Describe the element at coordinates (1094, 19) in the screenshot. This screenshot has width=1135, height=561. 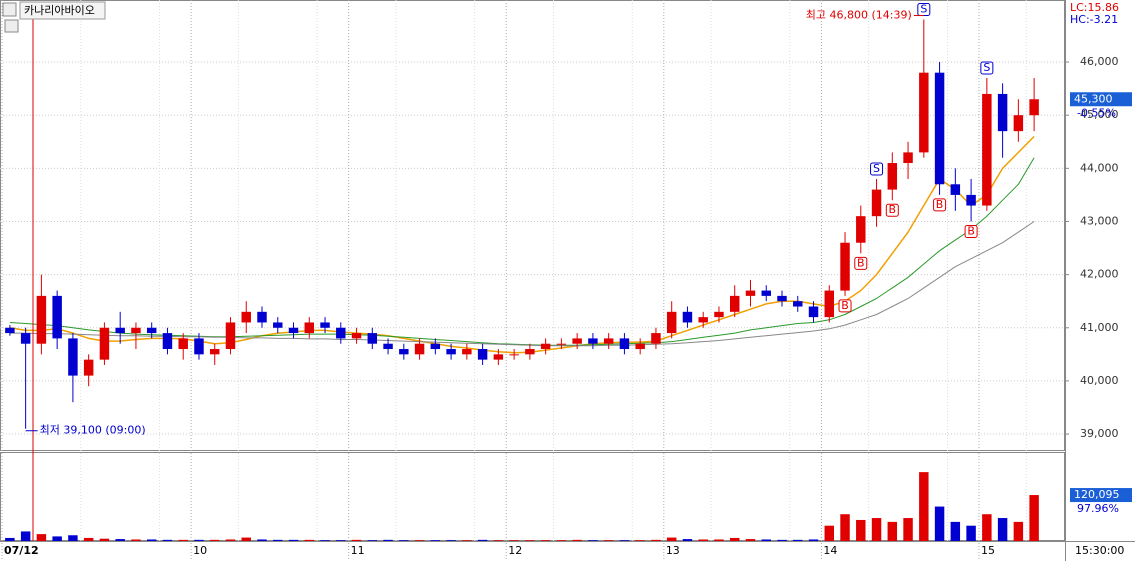
I see `hc-label: HC:-3.21` at that location.